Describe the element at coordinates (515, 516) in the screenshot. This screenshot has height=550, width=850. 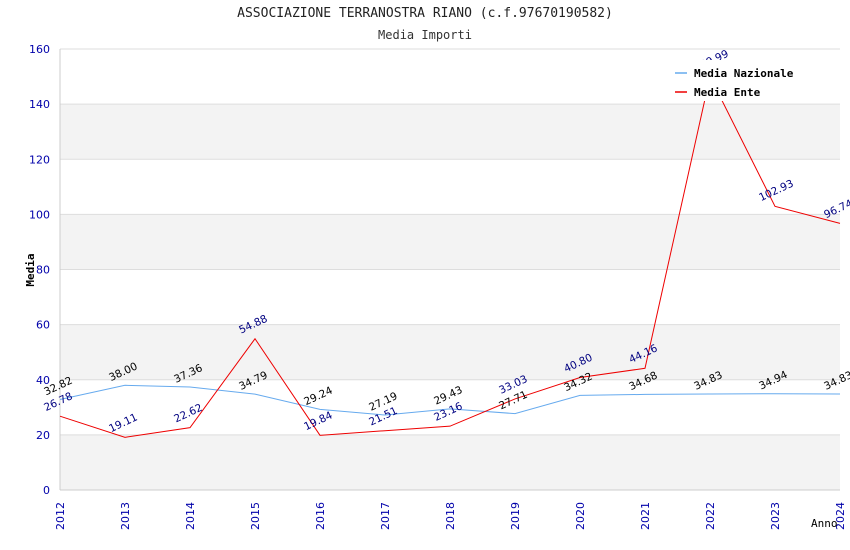
I see `x-tick-label: 2019` at that location.